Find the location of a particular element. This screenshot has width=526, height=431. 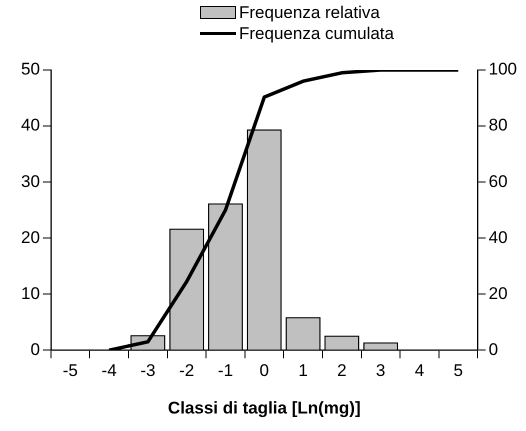

x-tick-label: -4 is located at coordinates (109, 370).